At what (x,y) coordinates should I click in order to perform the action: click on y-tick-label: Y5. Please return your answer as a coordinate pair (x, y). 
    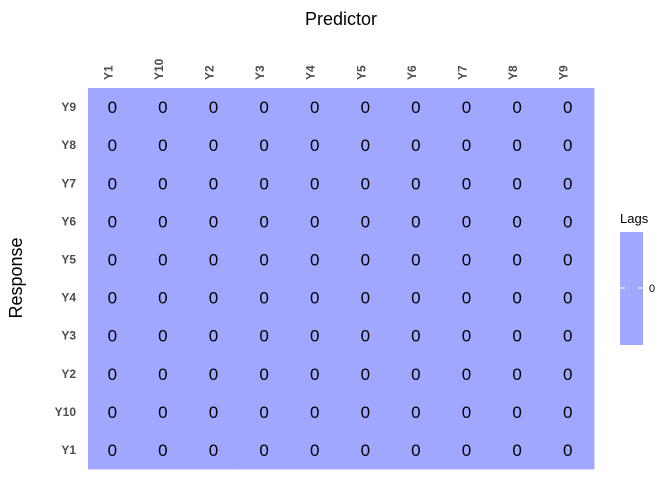
    Looking at the image, I should click on (68, 259).